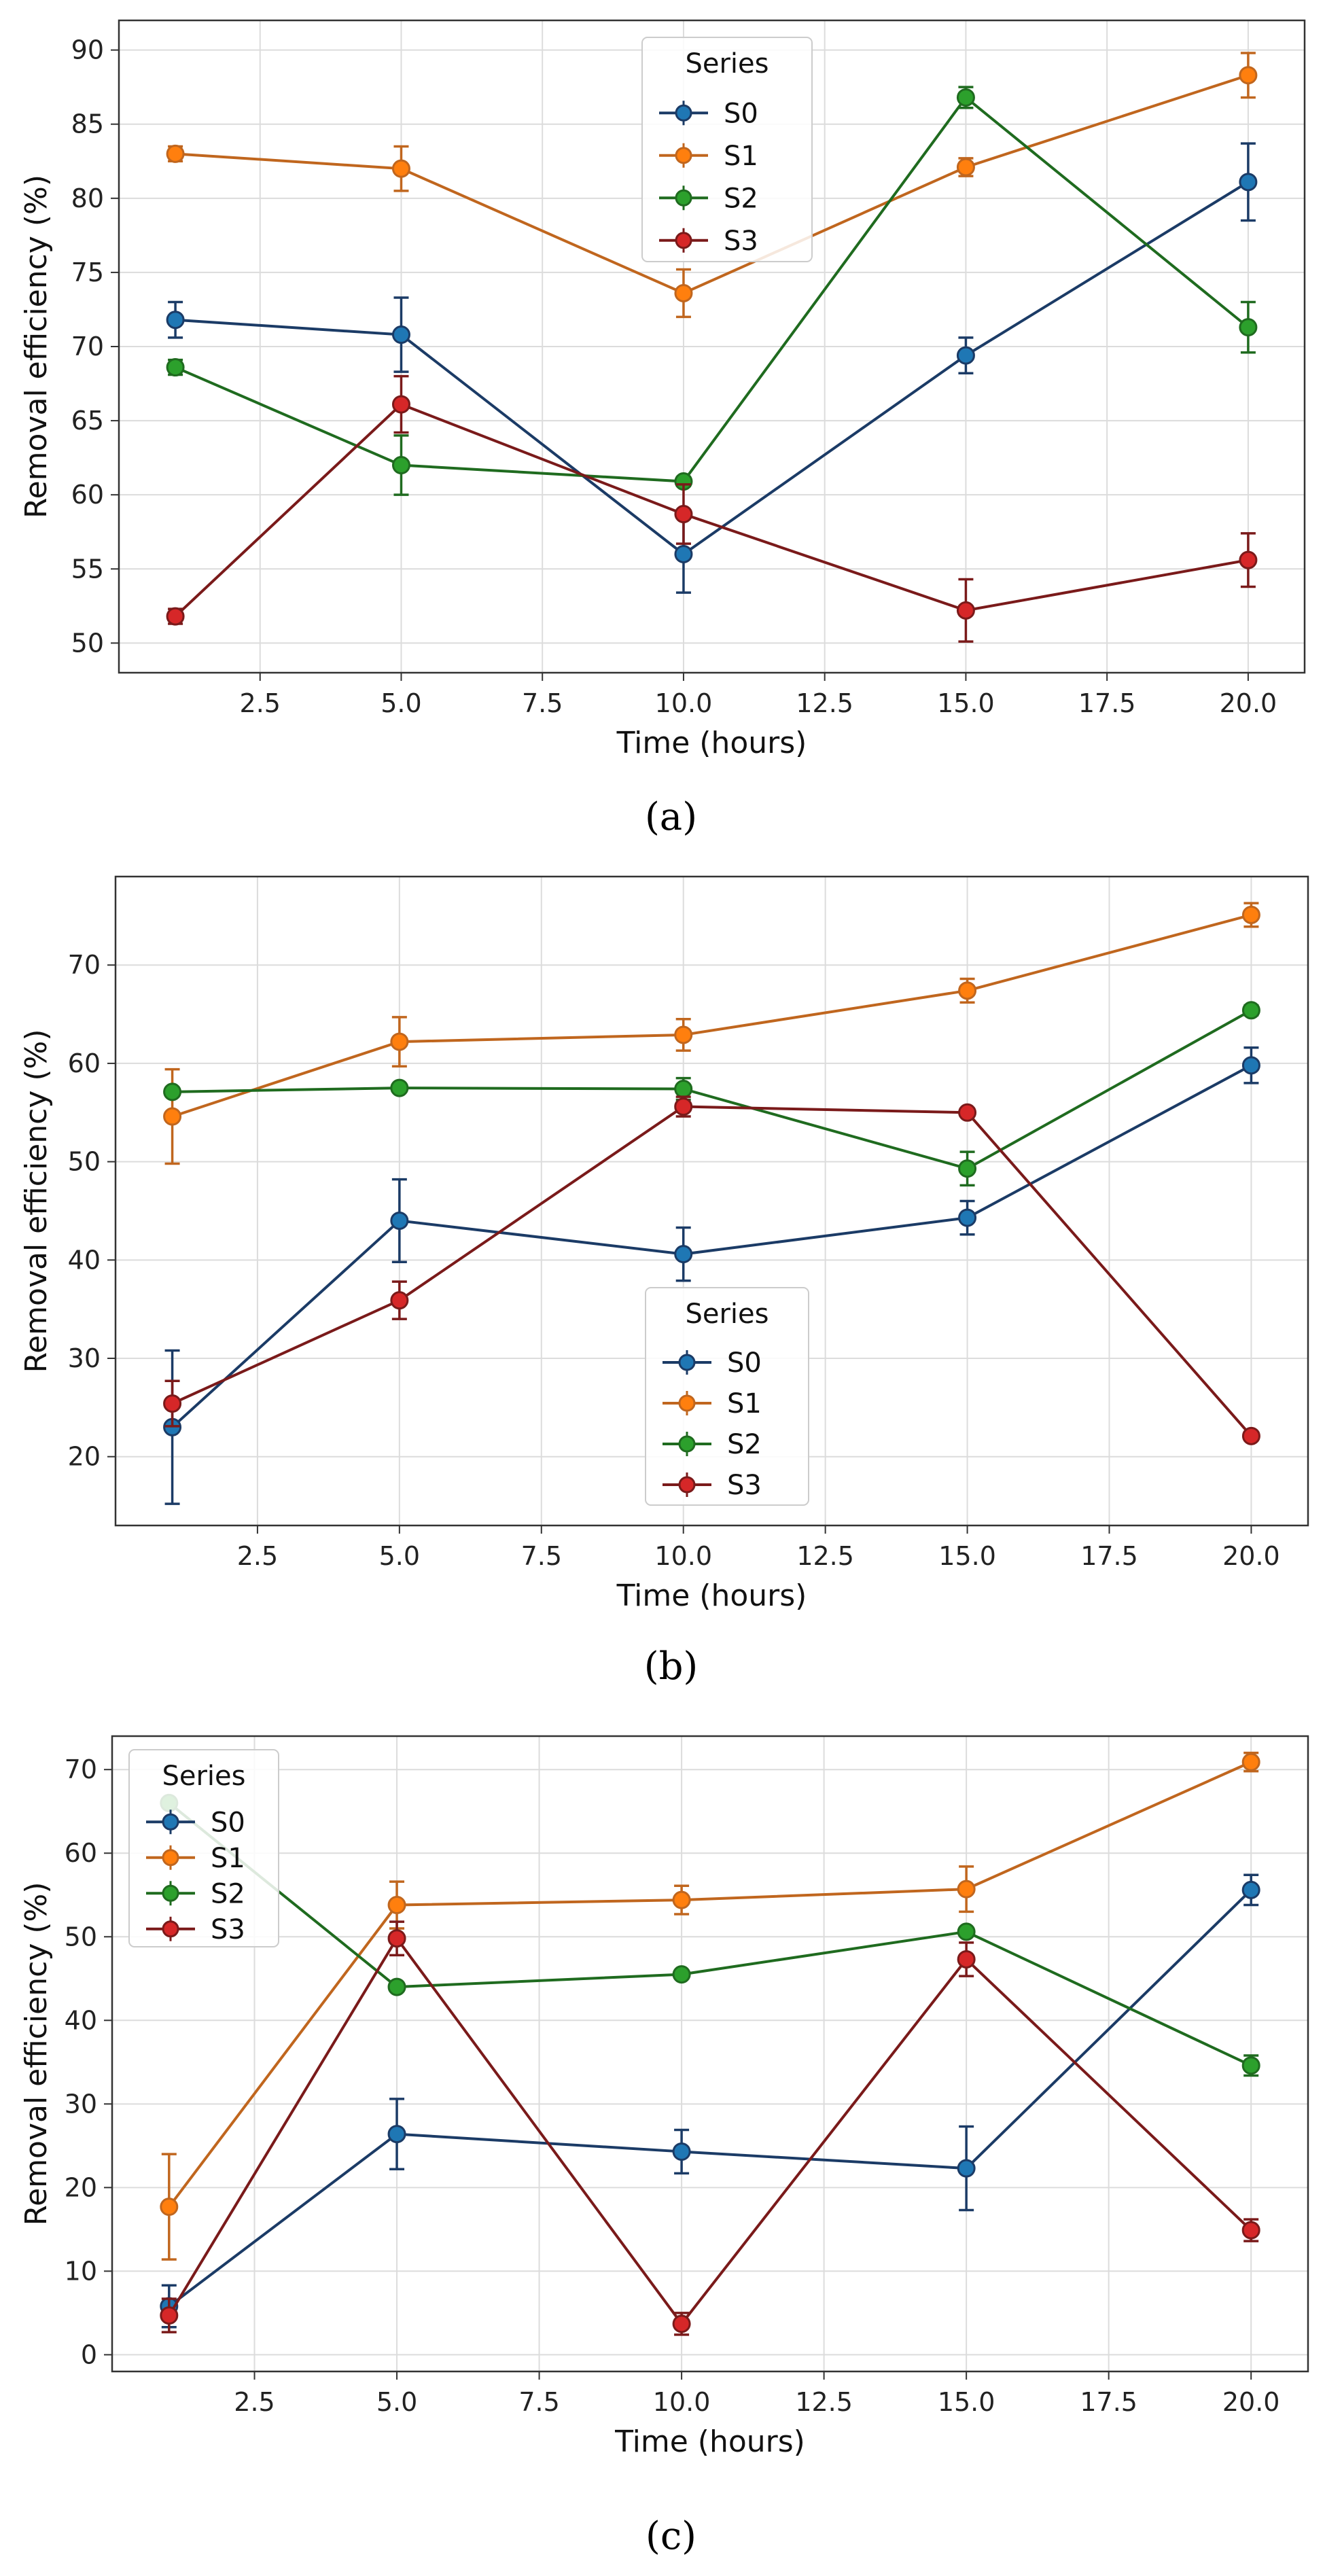 Image resolution: width=1342 pixels, height=2576 pixels. I want to click on x-tick-label-a: 12.5, so click(824, 703).